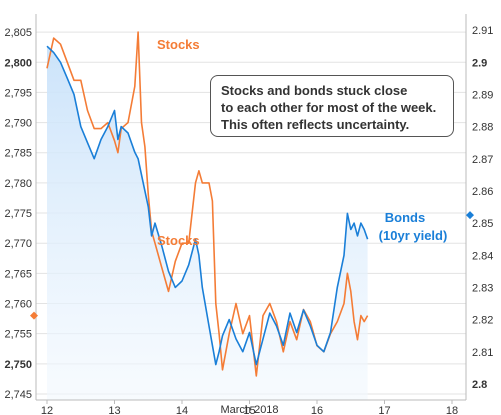 The height and width of the screenshot is (415, 501). What do you see at coordinates (470, 215) in the screenshot?
I see `bonds-marker-icon` at bounding box center [470, 215].